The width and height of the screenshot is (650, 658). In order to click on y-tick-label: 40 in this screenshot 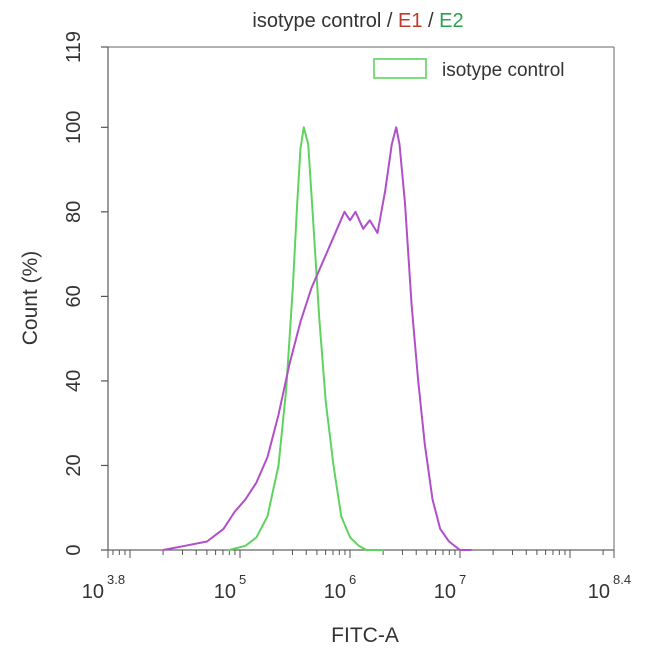, I will do `click(74, 381)`.